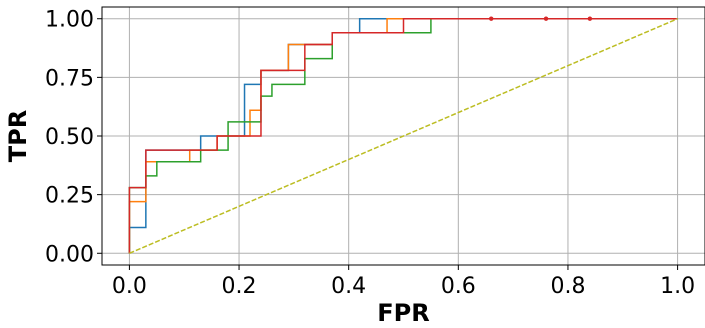 The width and height of the screenshot is (705, 328). Describe the element at coordinates (69, 137) in the screenshot. I see `y-tick-label: 0.50` at that location.